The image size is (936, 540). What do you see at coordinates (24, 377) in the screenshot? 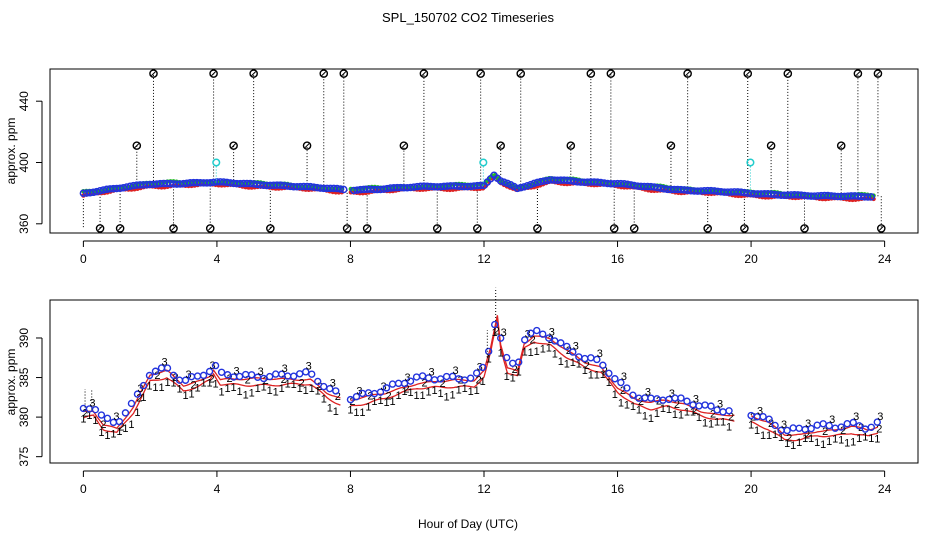
I see `bottom-y-tick-label: 385` at bounding box center [24, 377].